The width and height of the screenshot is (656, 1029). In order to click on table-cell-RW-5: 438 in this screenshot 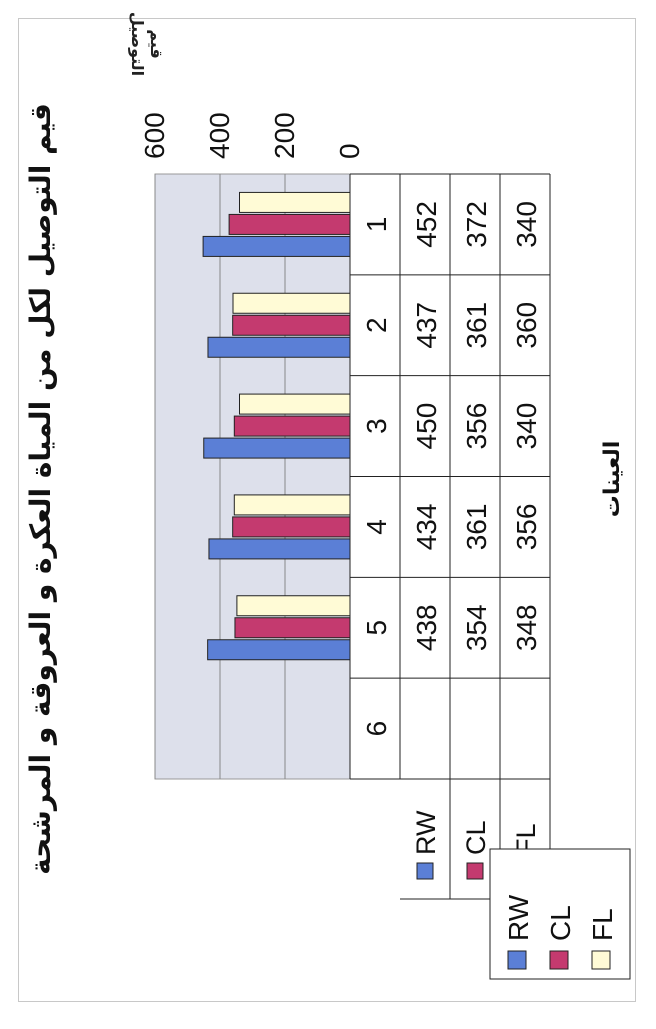, I will do `click(426, 627)`.